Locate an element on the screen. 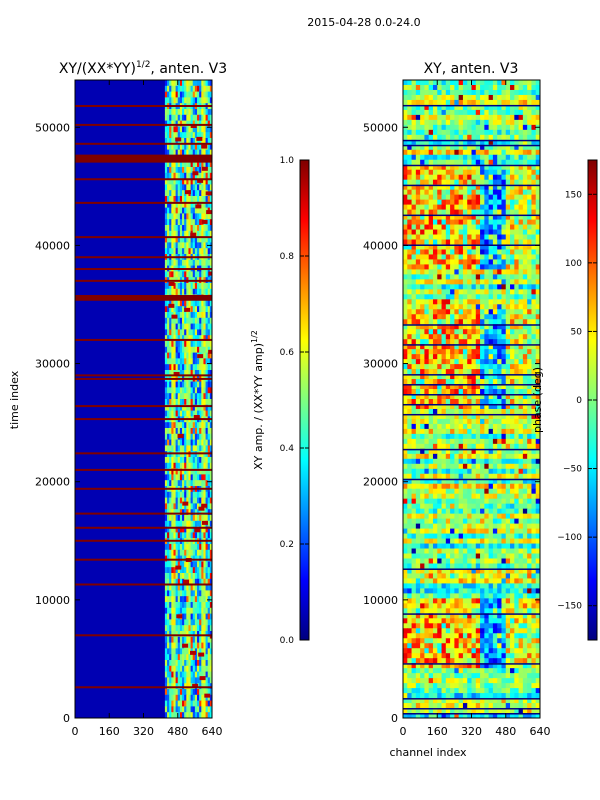 Image resolution: width=600 pixels, height=800 pixels. right-flag-line is located at coordinates (471, 404).